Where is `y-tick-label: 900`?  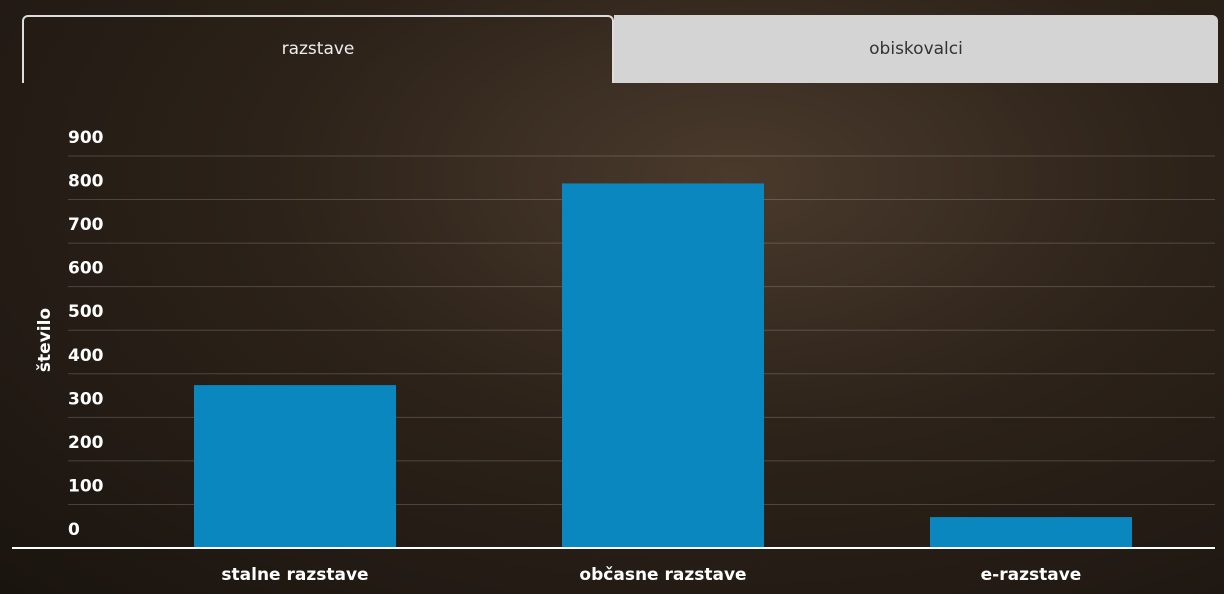 y-tick-label: 900 is located at coordinates (86, 138).